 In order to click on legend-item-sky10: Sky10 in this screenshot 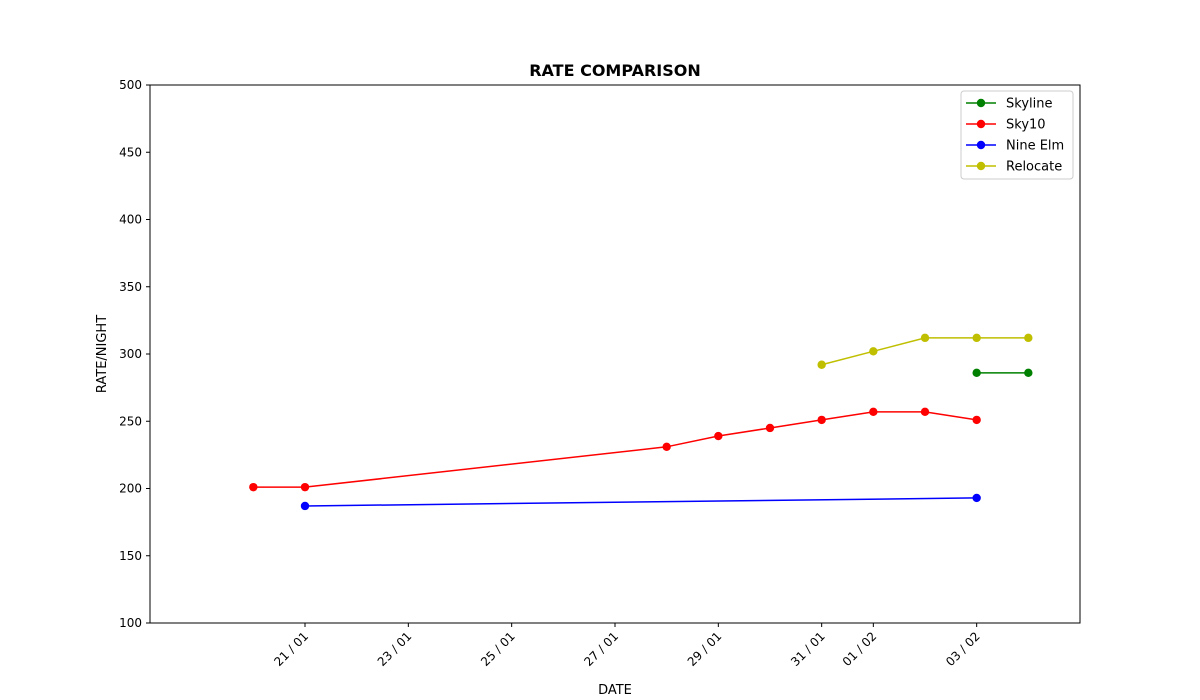, I will do `click(1006, 125)`.